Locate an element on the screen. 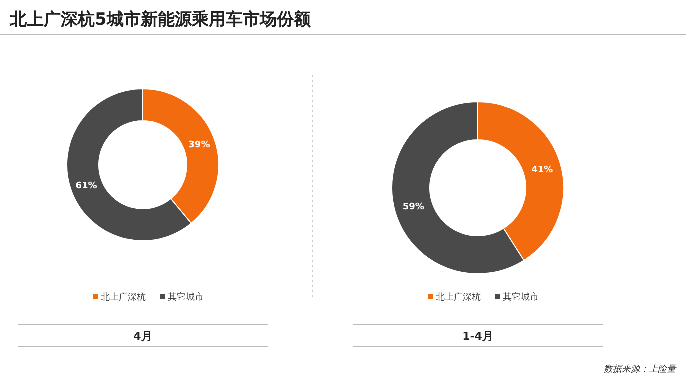 The width and height of the screenshot is (686, 383). text: 4月 is located at coordinates (143, 336).